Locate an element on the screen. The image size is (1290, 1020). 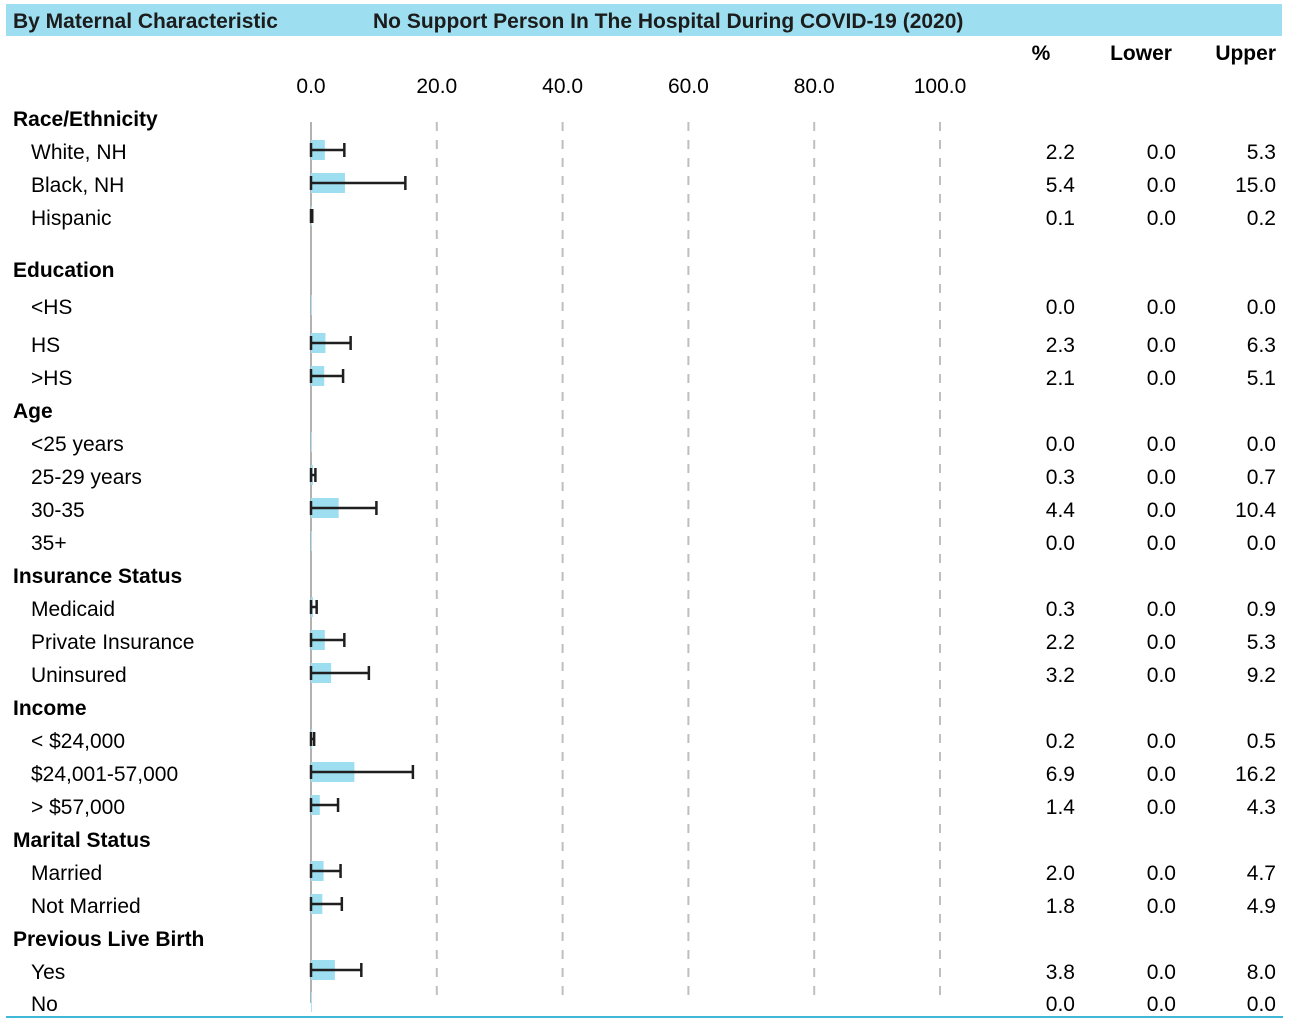
x-tick-label-3: 60.0 is located at coordinates (688, 86).